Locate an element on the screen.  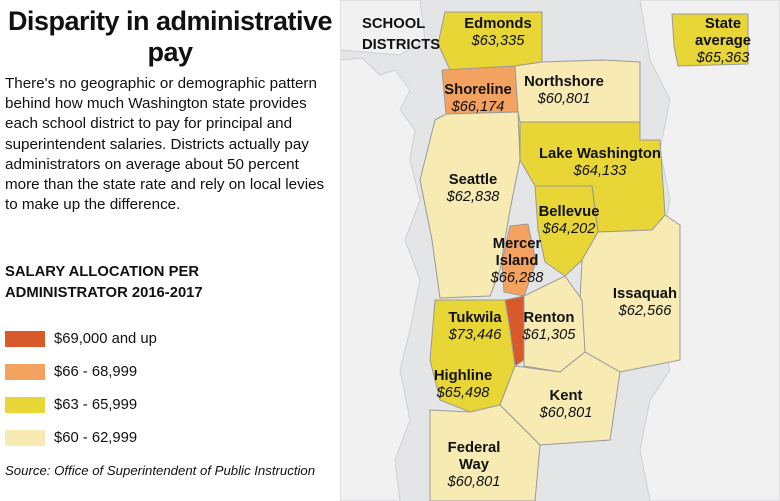
kitsap-landmass is located at coordinates (380, 279).